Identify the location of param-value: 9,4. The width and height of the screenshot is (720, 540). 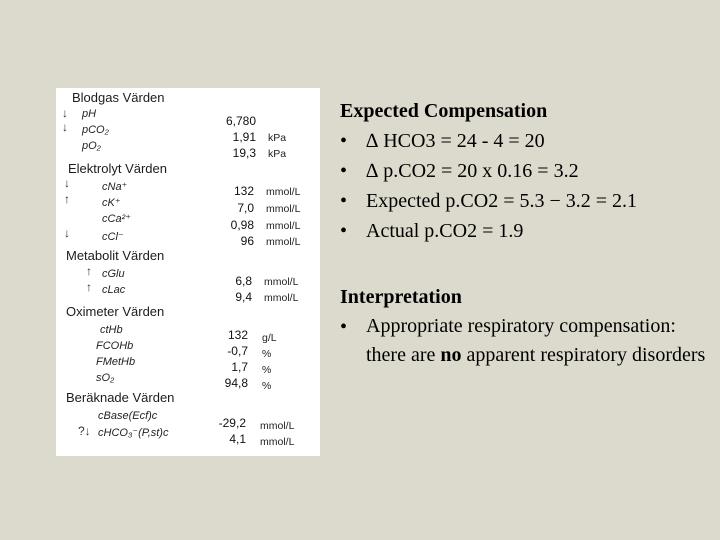
(243, 297).